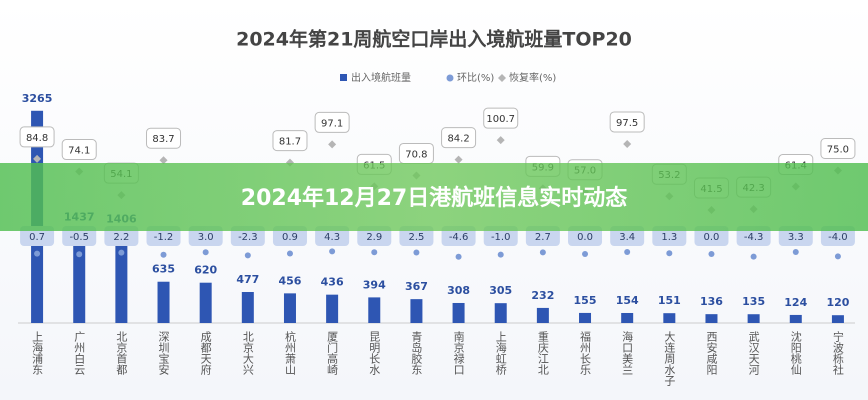 Image resolution: width=868 pixels, height=400 pixels. I want to click on bar-value-label: 120, so click(837, 302).